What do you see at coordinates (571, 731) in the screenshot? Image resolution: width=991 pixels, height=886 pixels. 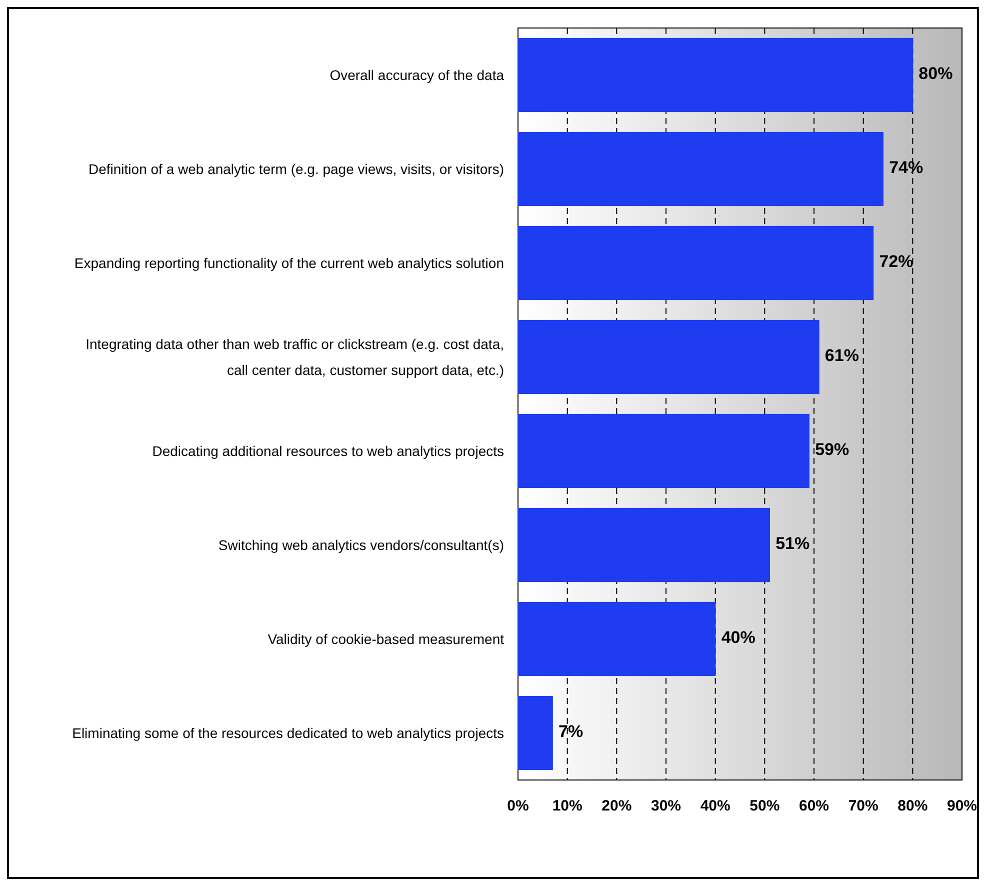 I see `data-label: 7%` at bounding box center [571, 731].